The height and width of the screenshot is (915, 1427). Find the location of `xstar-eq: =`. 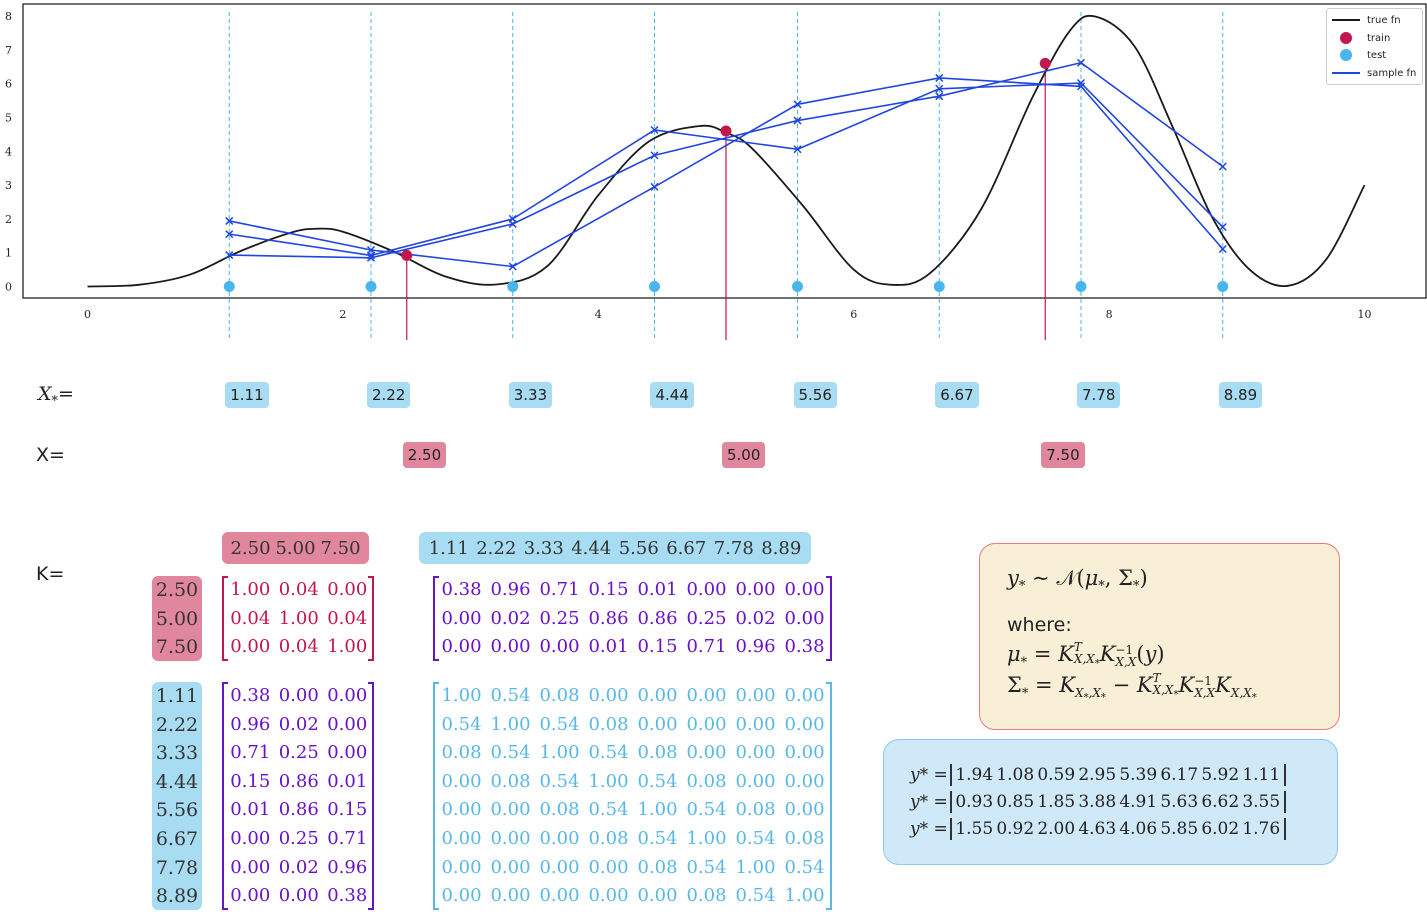

xstar-eq: = is located at coordinates (66, 394).